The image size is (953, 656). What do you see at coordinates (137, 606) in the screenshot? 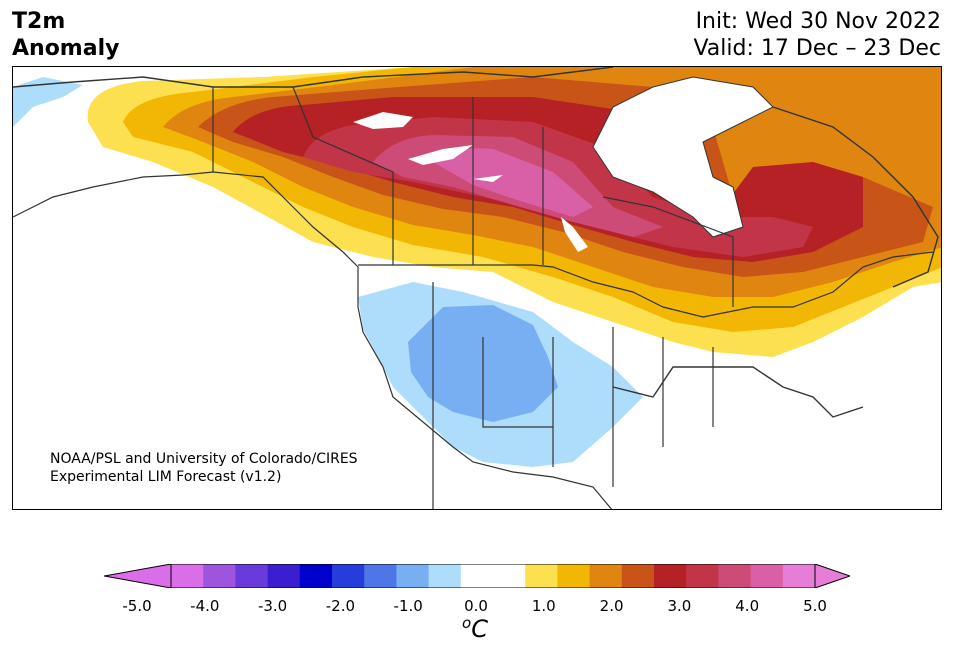
I see `colorbar-tick-label: -5.0` at bounding box center [137, 606].